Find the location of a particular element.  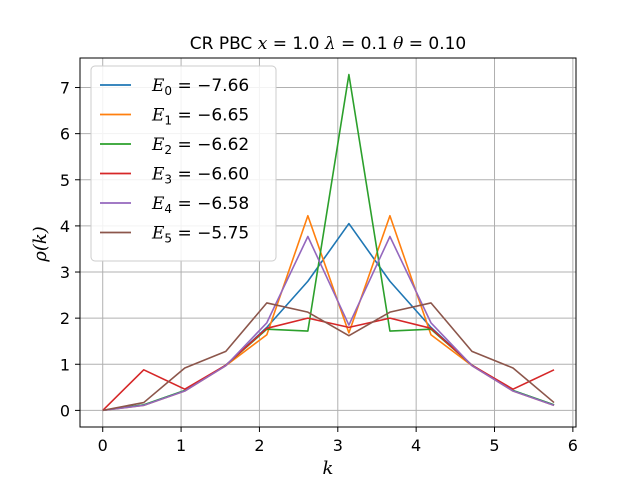

x-axis: 0 1 2 3 4 5 6 is located at coordinates (338, 441).